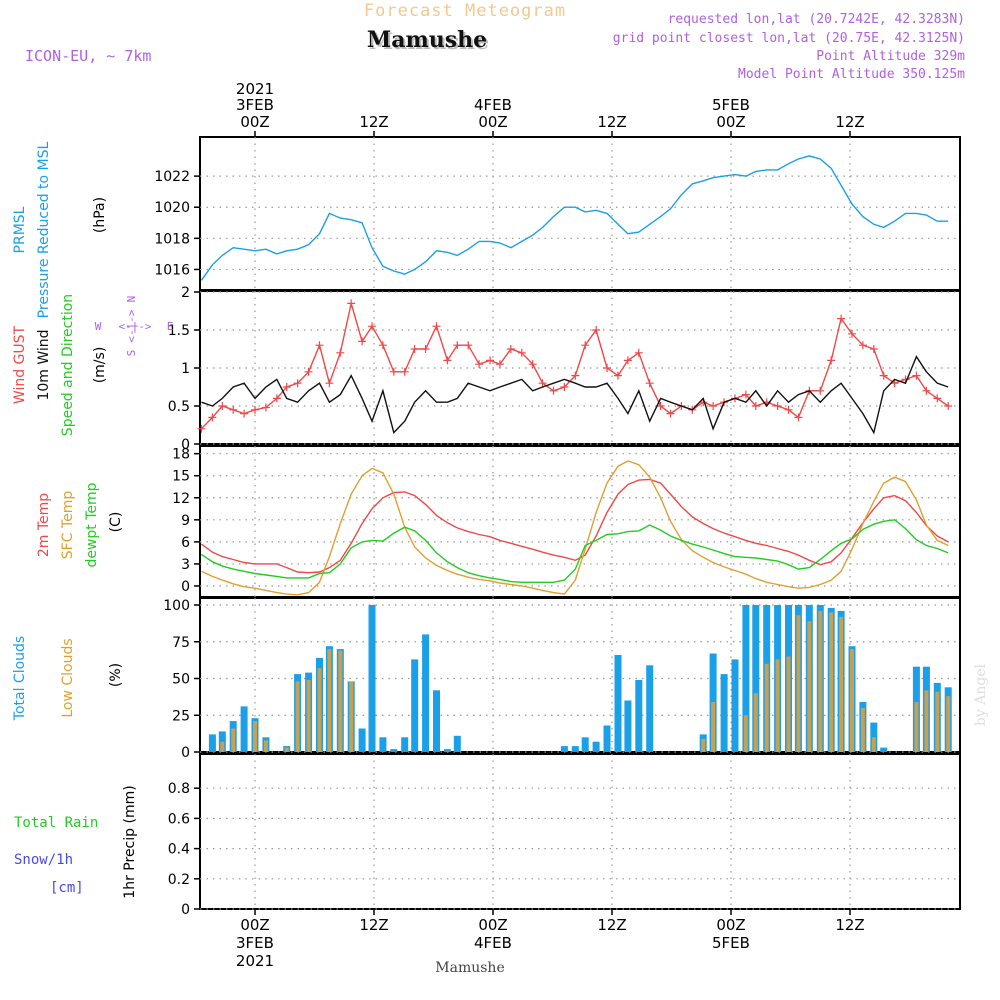  Describe the element at coordinates (574, 526) in the screenshot. I see `temperature-series-2m-temp-line` at that location.